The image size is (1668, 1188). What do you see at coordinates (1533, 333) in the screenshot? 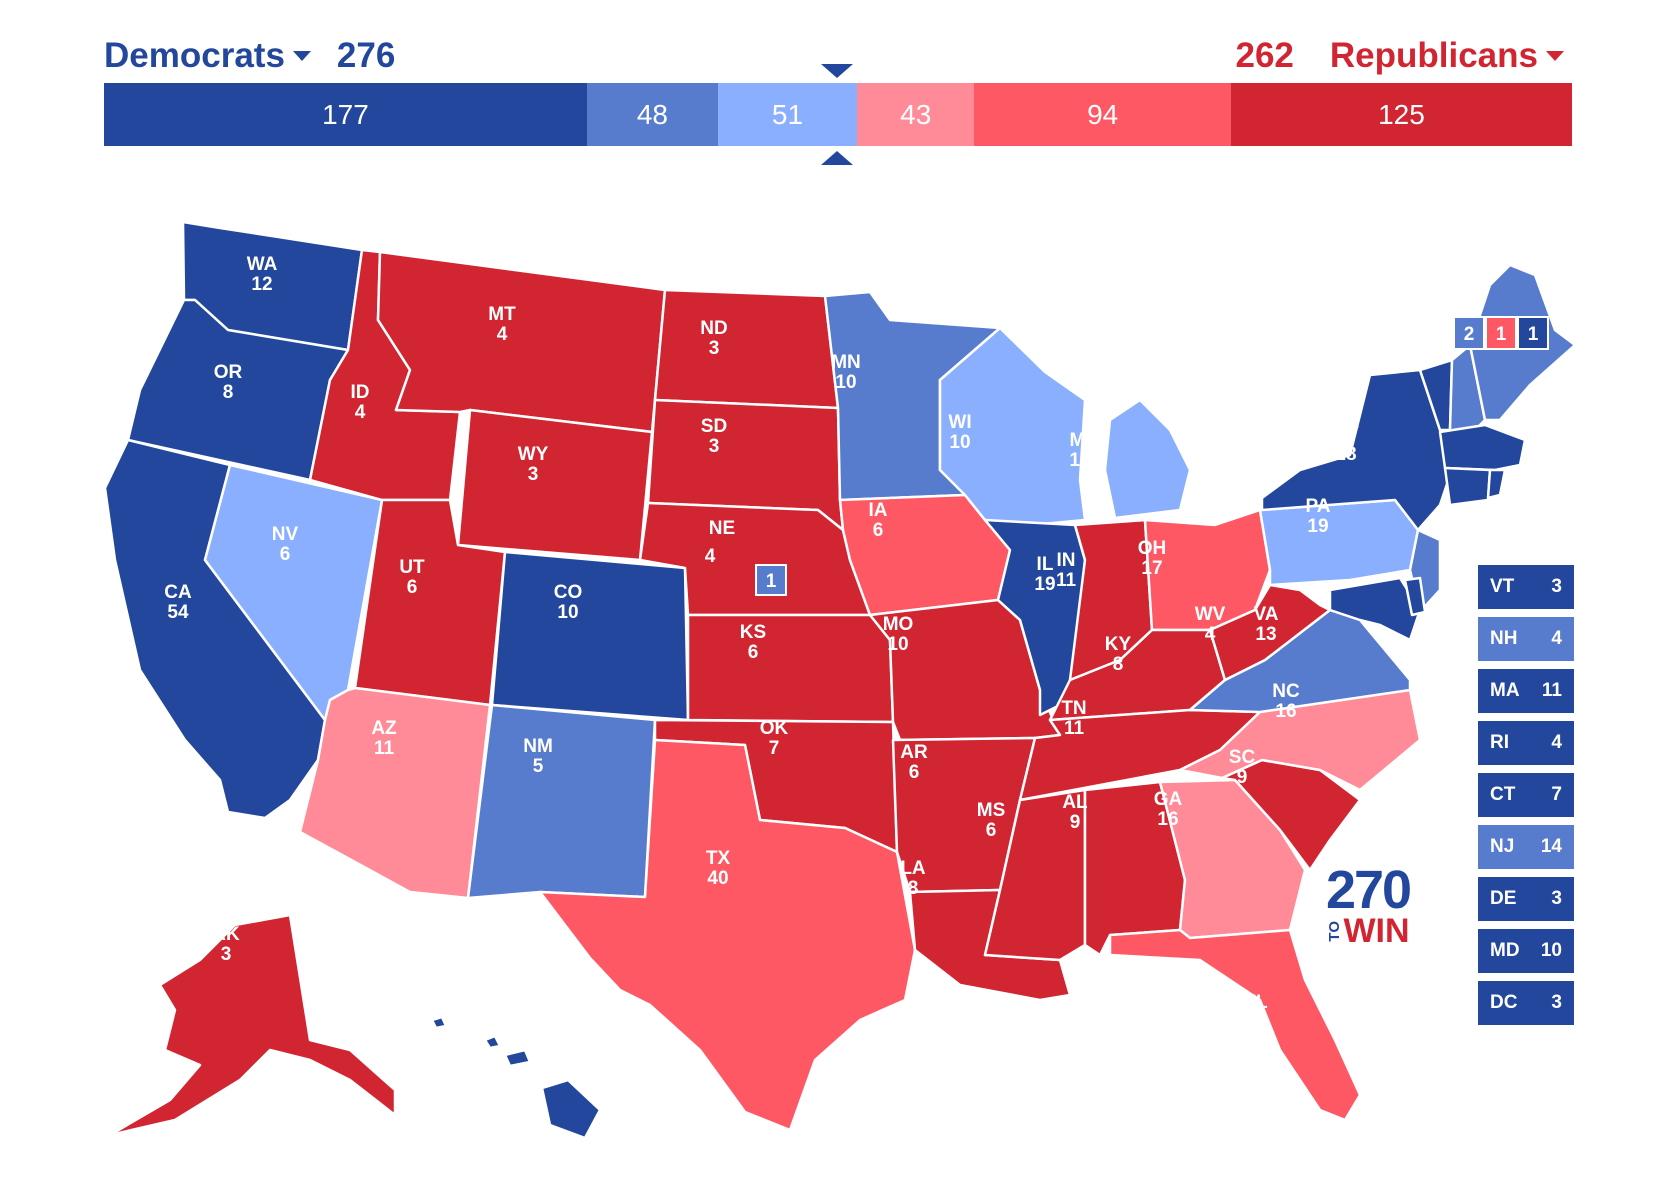
I see `me-district-box-3: 1` at bounding box center [1533, 333].